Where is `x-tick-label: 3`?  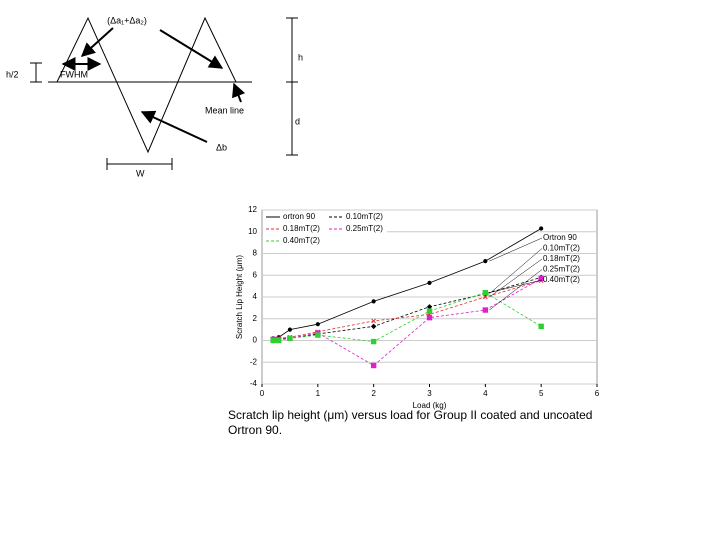
x-tick-label: 3 is located at coordinates (429, 393).